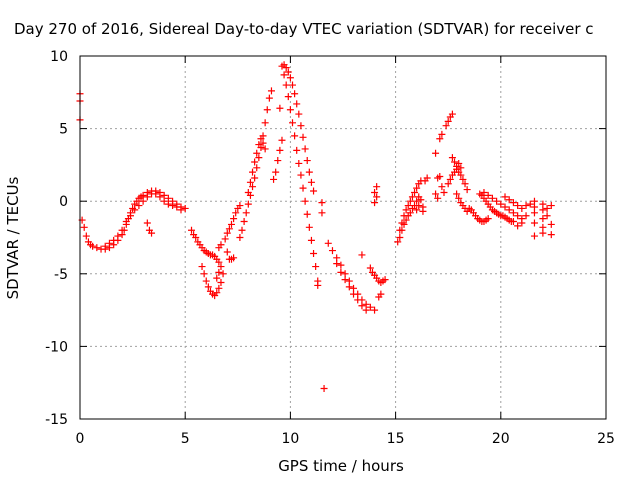  Describe the element at coordinates (606, 439) in the screenshot. I see `x-tick-label: 25` at that location.